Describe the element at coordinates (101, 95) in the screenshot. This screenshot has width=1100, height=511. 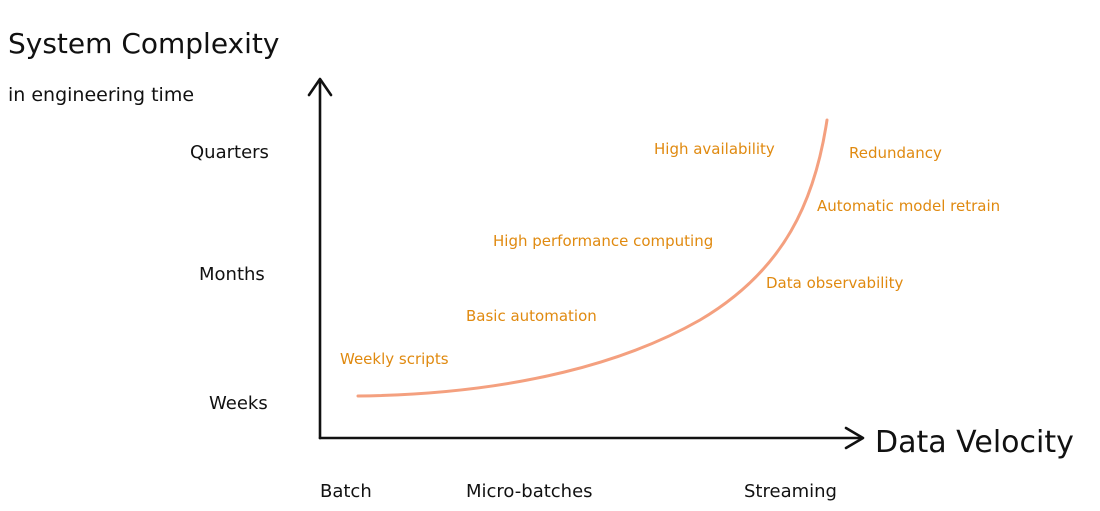
I see `y-axis-subtitle: in engineering time` at that location.